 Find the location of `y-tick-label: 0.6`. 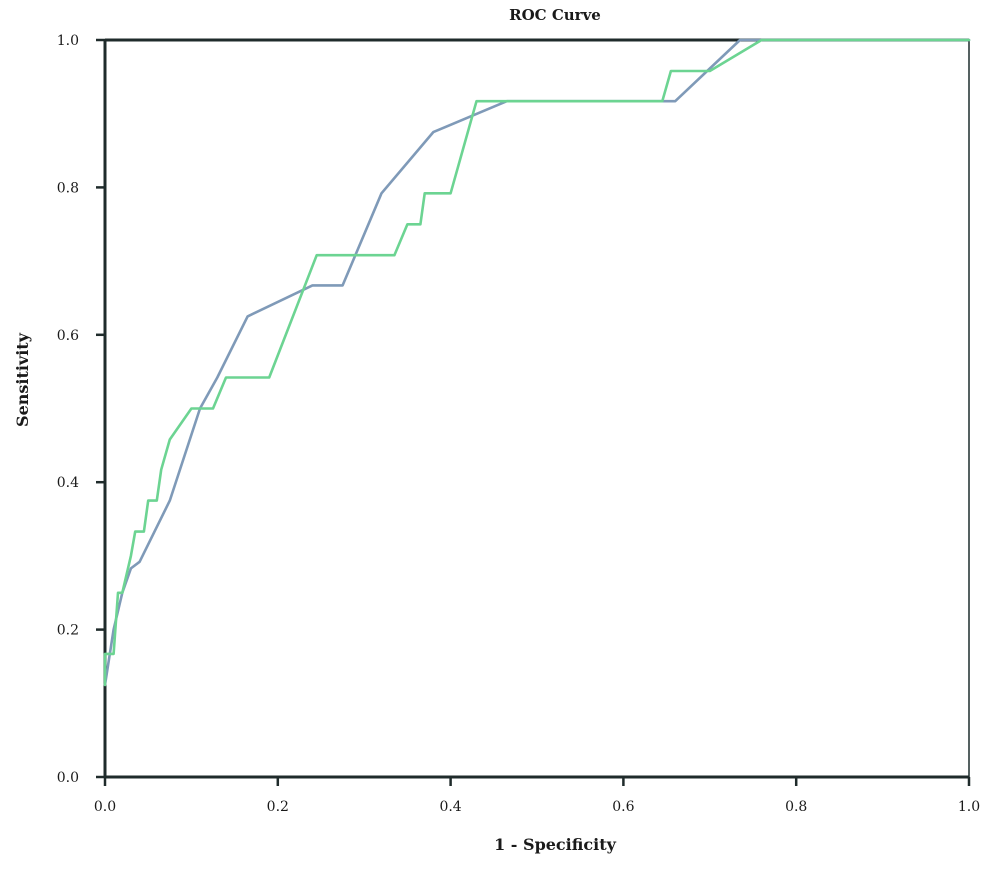

y-tick-label: 0.6 is located at coordinates (68, 336).